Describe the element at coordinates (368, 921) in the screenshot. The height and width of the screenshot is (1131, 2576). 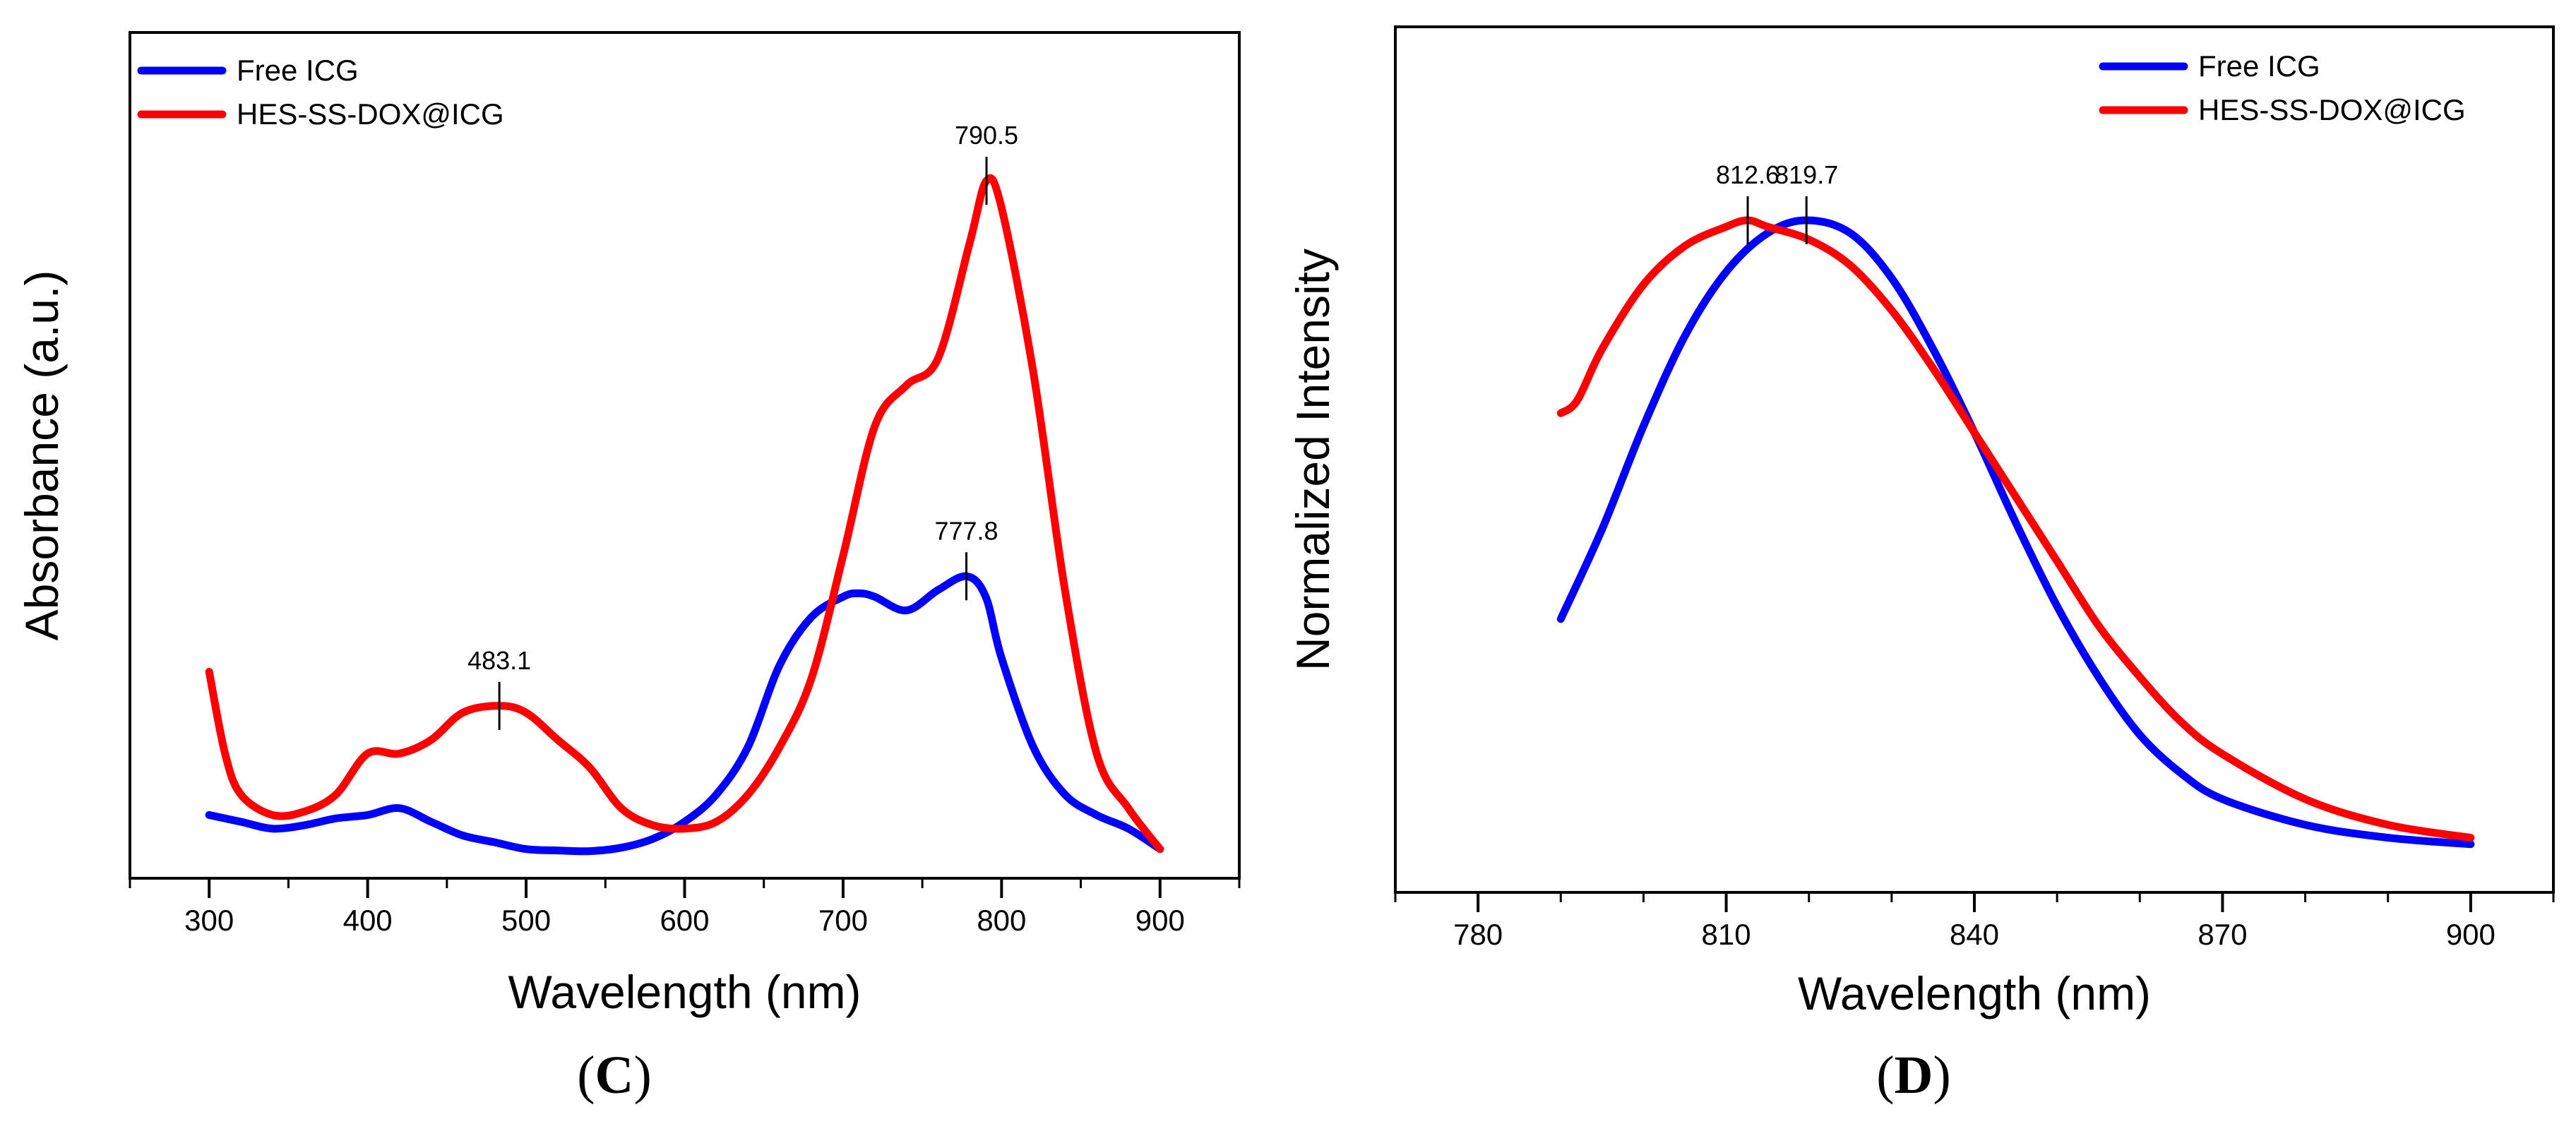
I see `x-tick-label: 400` at that location.